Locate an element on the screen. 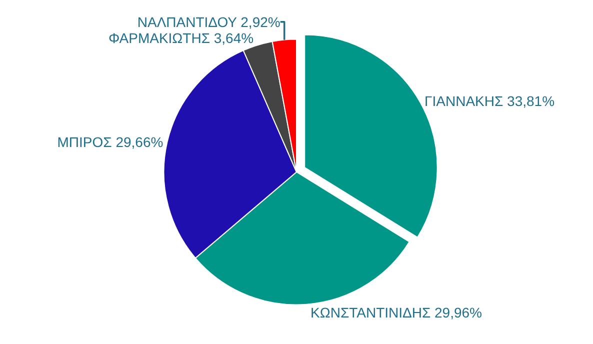 This screenshot has width=593, height=344. slice-label: ΓΙΑΝΝΑΚΗΣ 33,81% is located at coordinates (489, 100).